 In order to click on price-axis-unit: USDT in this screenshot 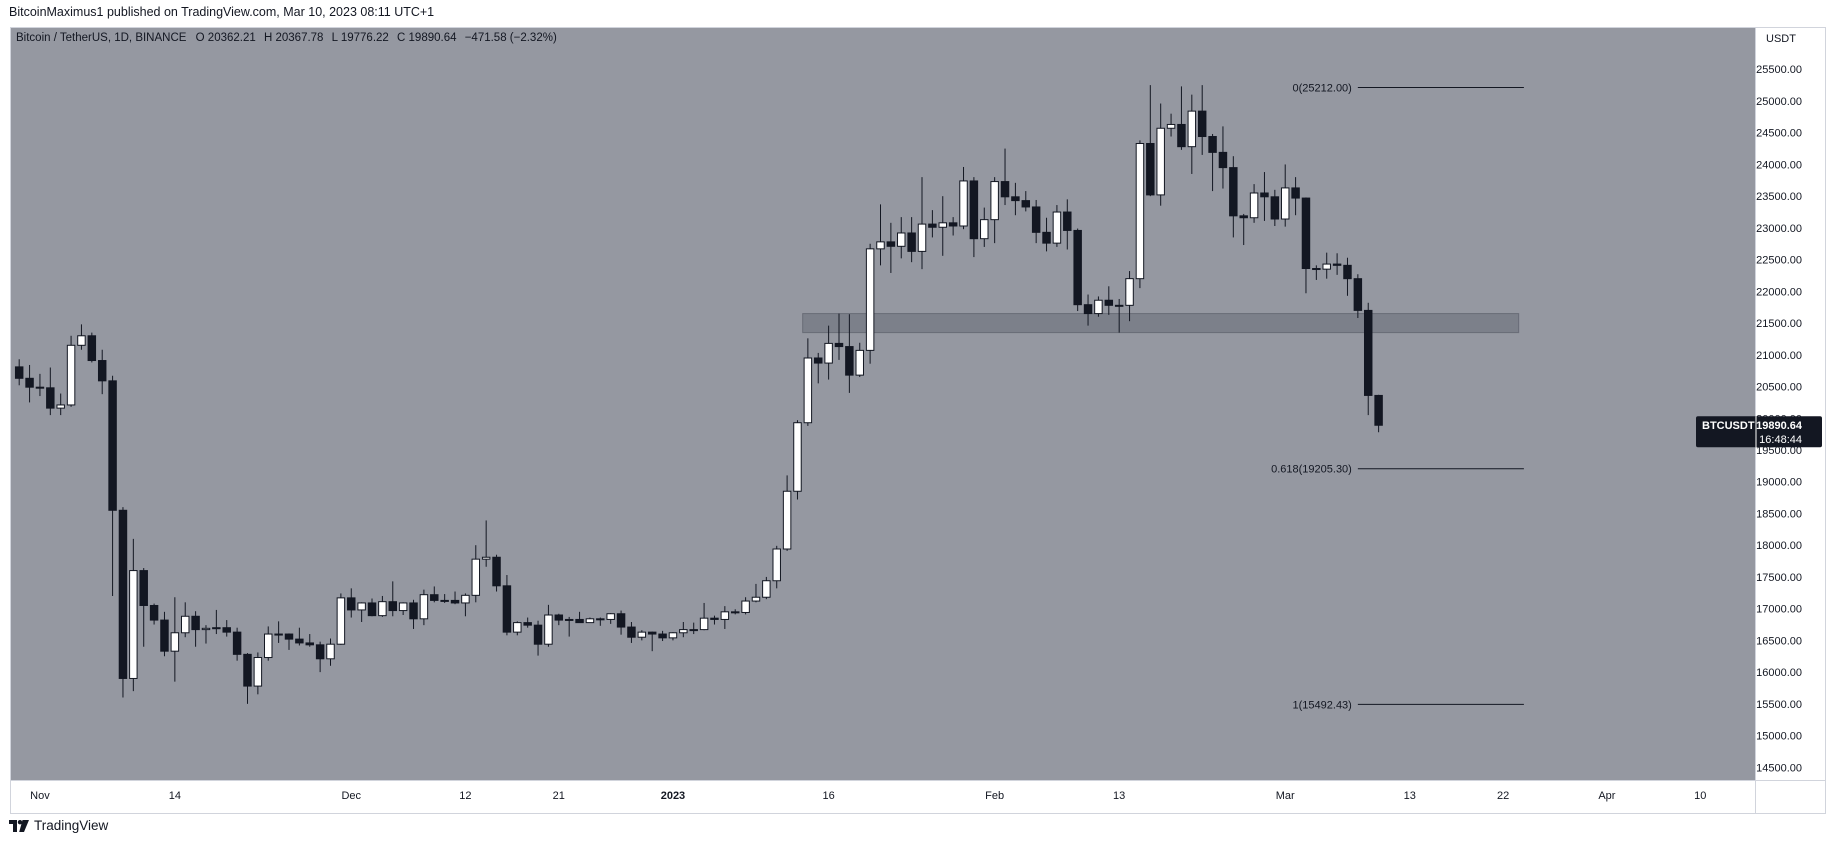, I will do `click(1781, 39)`.